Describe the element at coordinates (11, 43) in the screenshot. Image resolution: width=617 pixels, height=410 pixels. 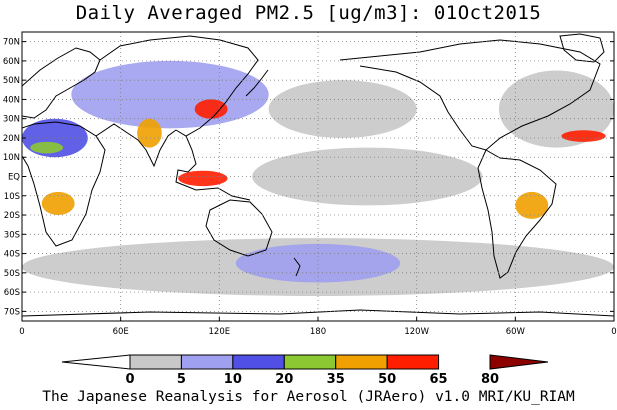
I see `lat-tick-label: 70N` at that location.